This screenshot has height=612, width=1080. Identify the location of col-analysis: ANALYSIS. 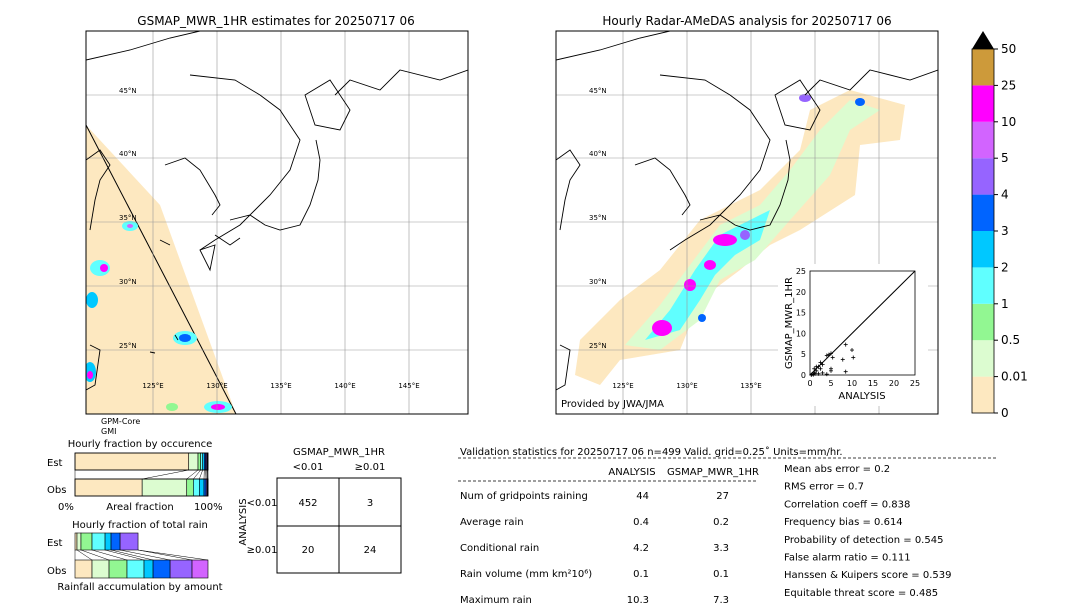
(631, 472).